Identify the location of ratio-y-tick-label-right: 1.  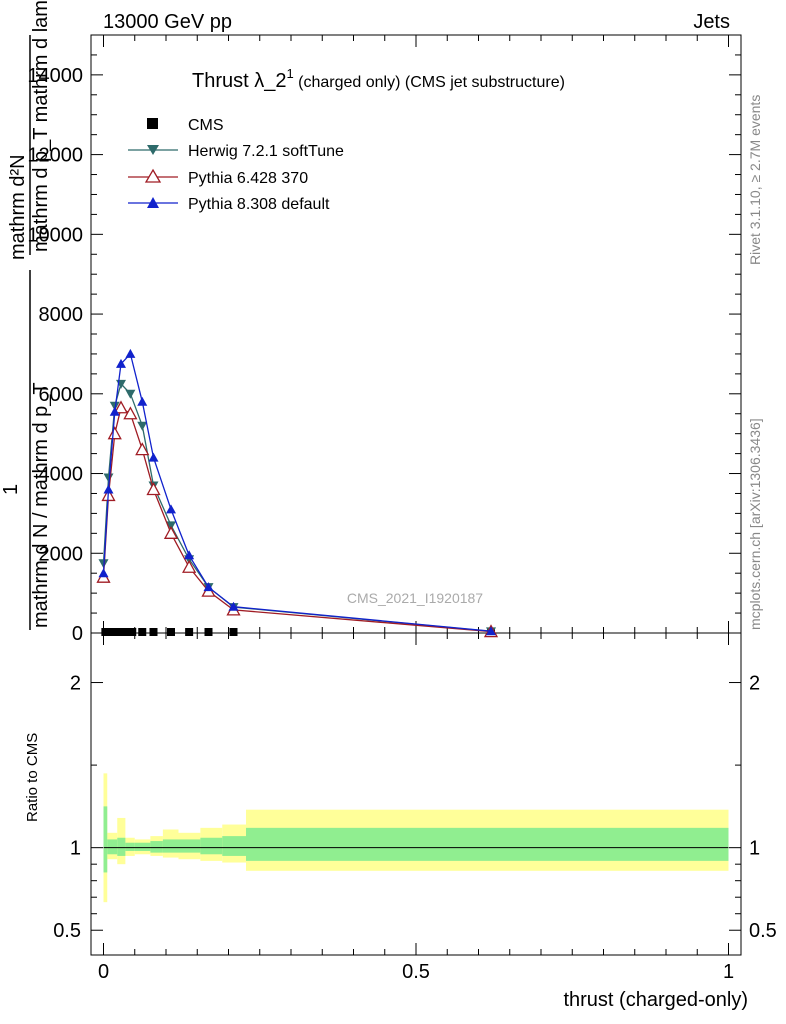
(754, 849).